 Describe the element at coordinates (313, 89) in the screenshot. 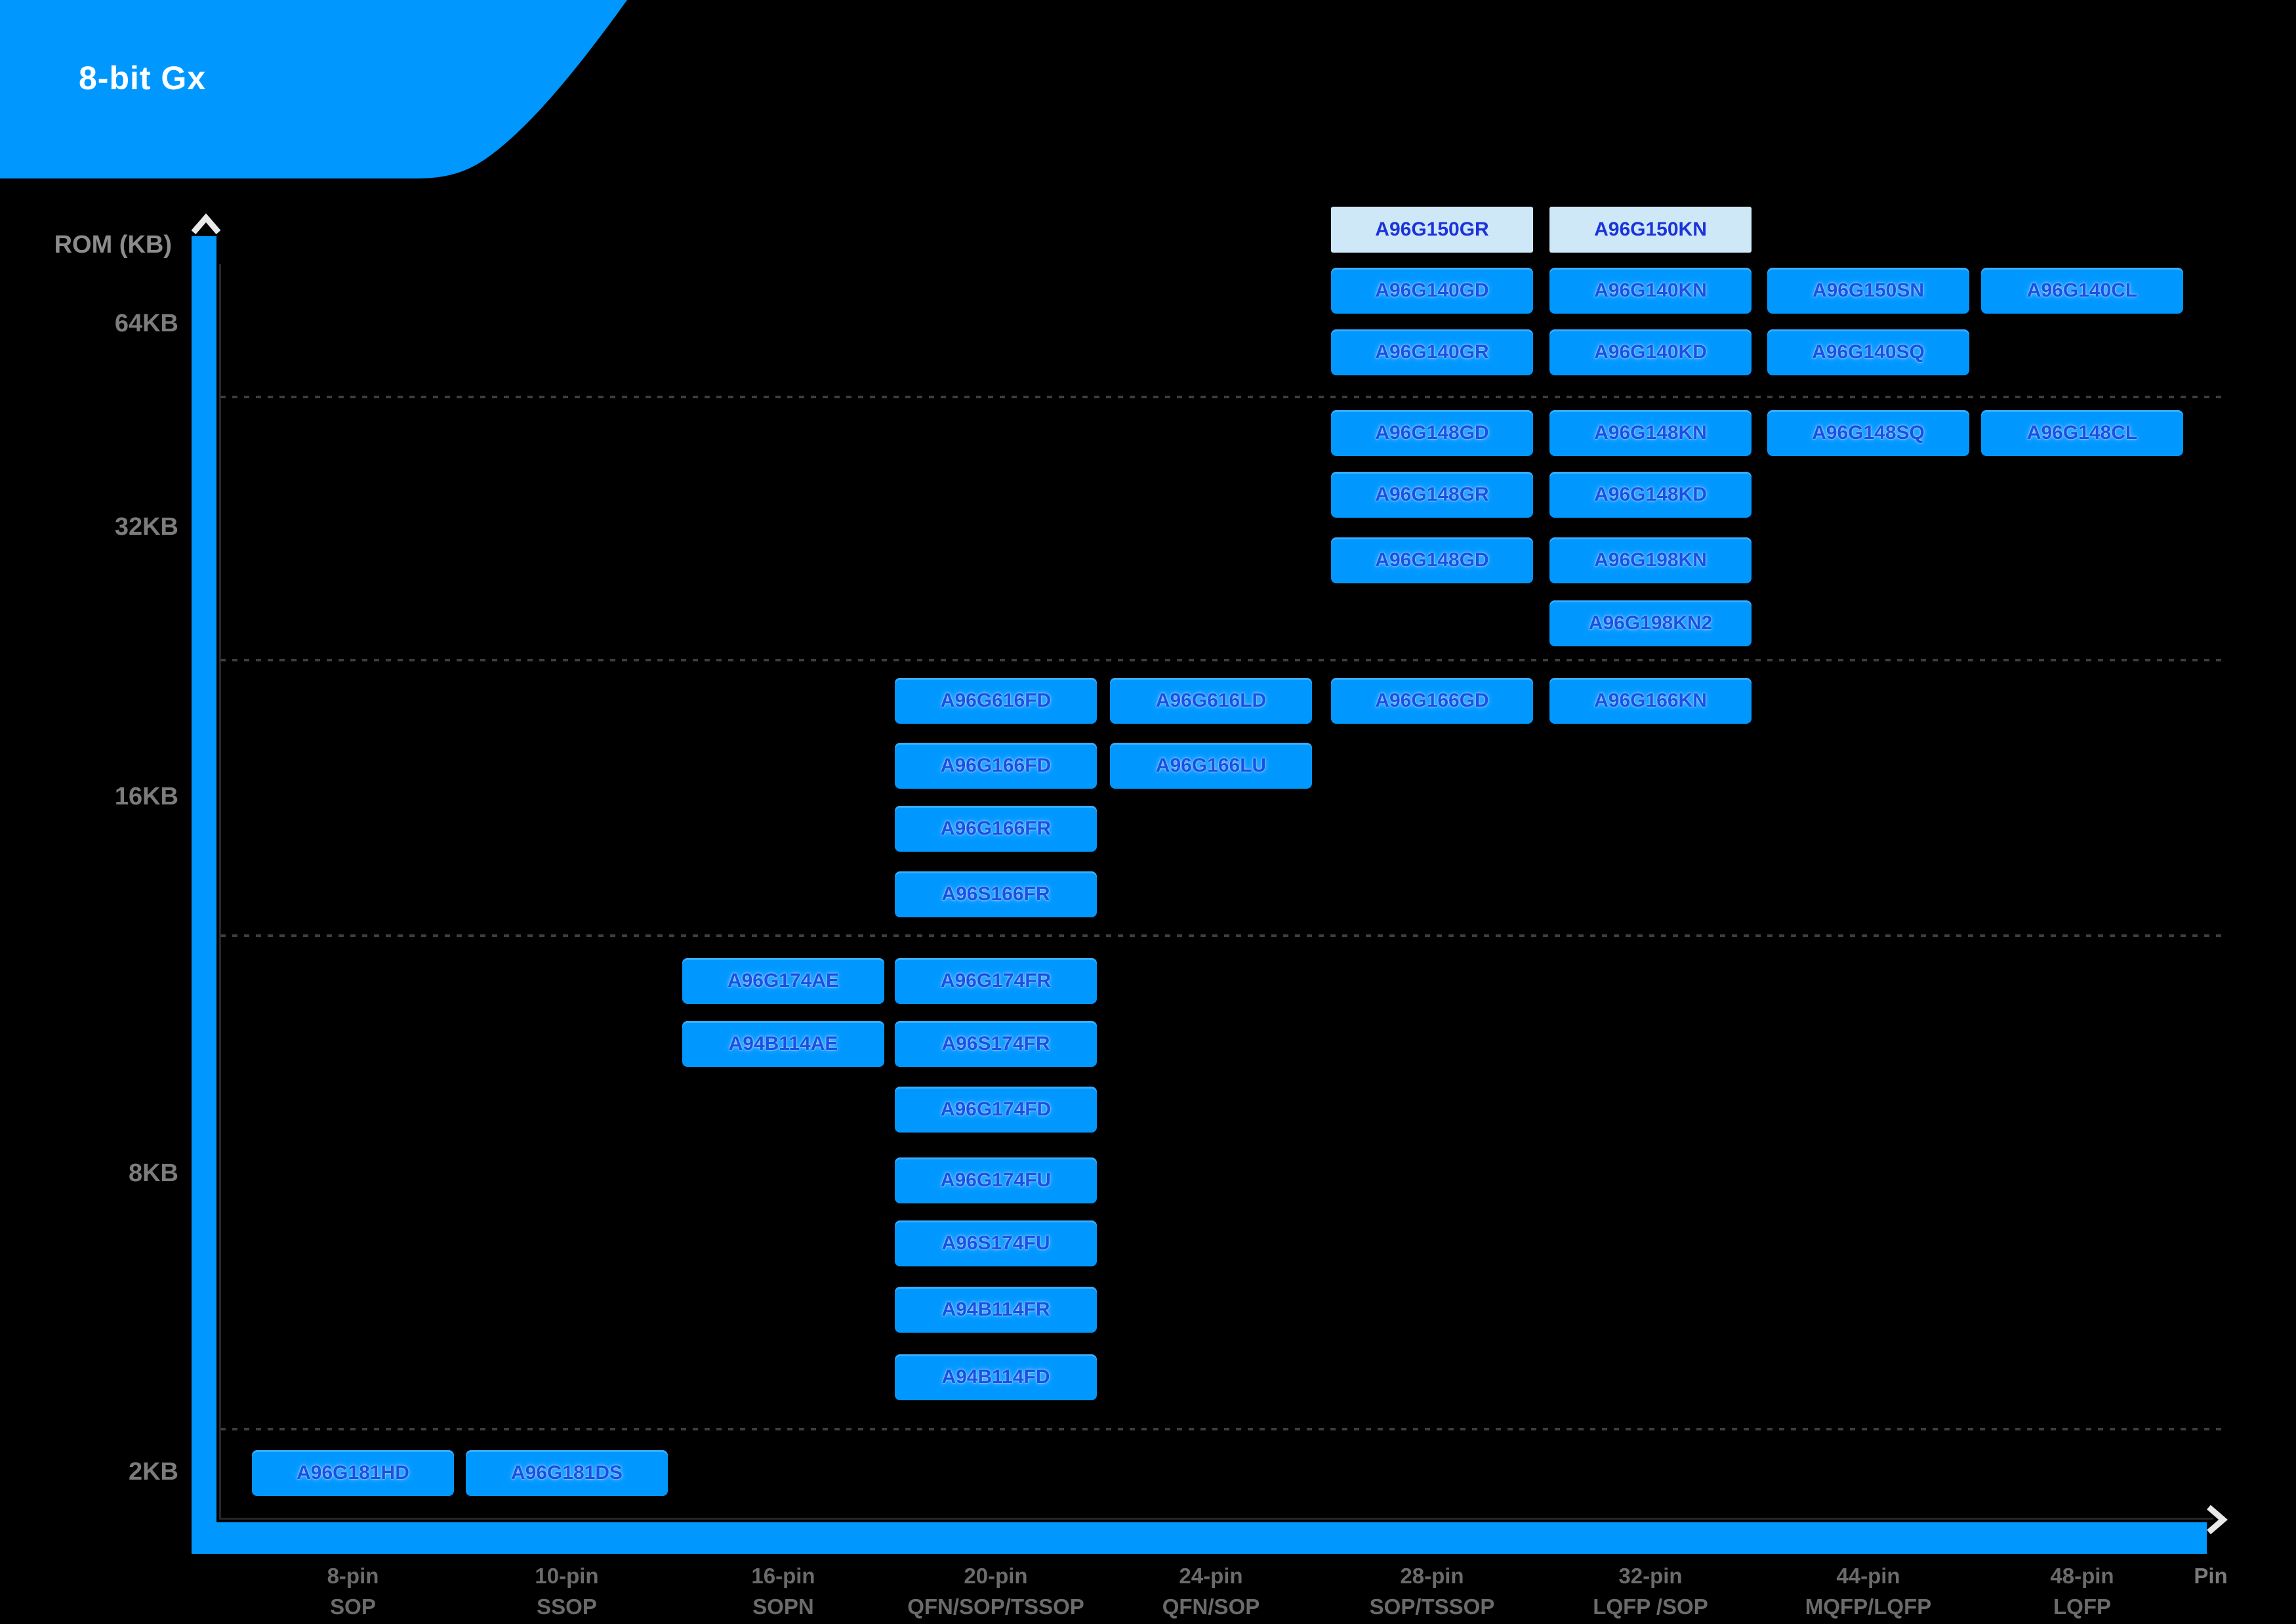

I see `title-banner` at that location.